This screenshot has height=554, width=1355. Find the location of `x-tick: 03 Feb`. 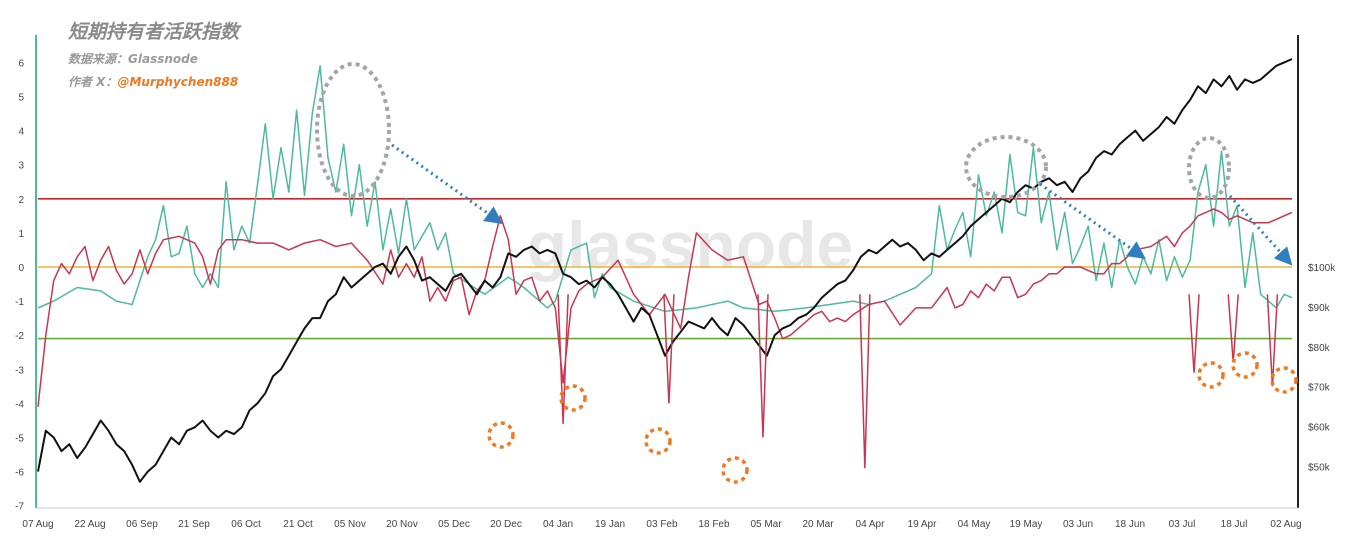

x-tick: 03 Feb is located at coordinates (662, 524).